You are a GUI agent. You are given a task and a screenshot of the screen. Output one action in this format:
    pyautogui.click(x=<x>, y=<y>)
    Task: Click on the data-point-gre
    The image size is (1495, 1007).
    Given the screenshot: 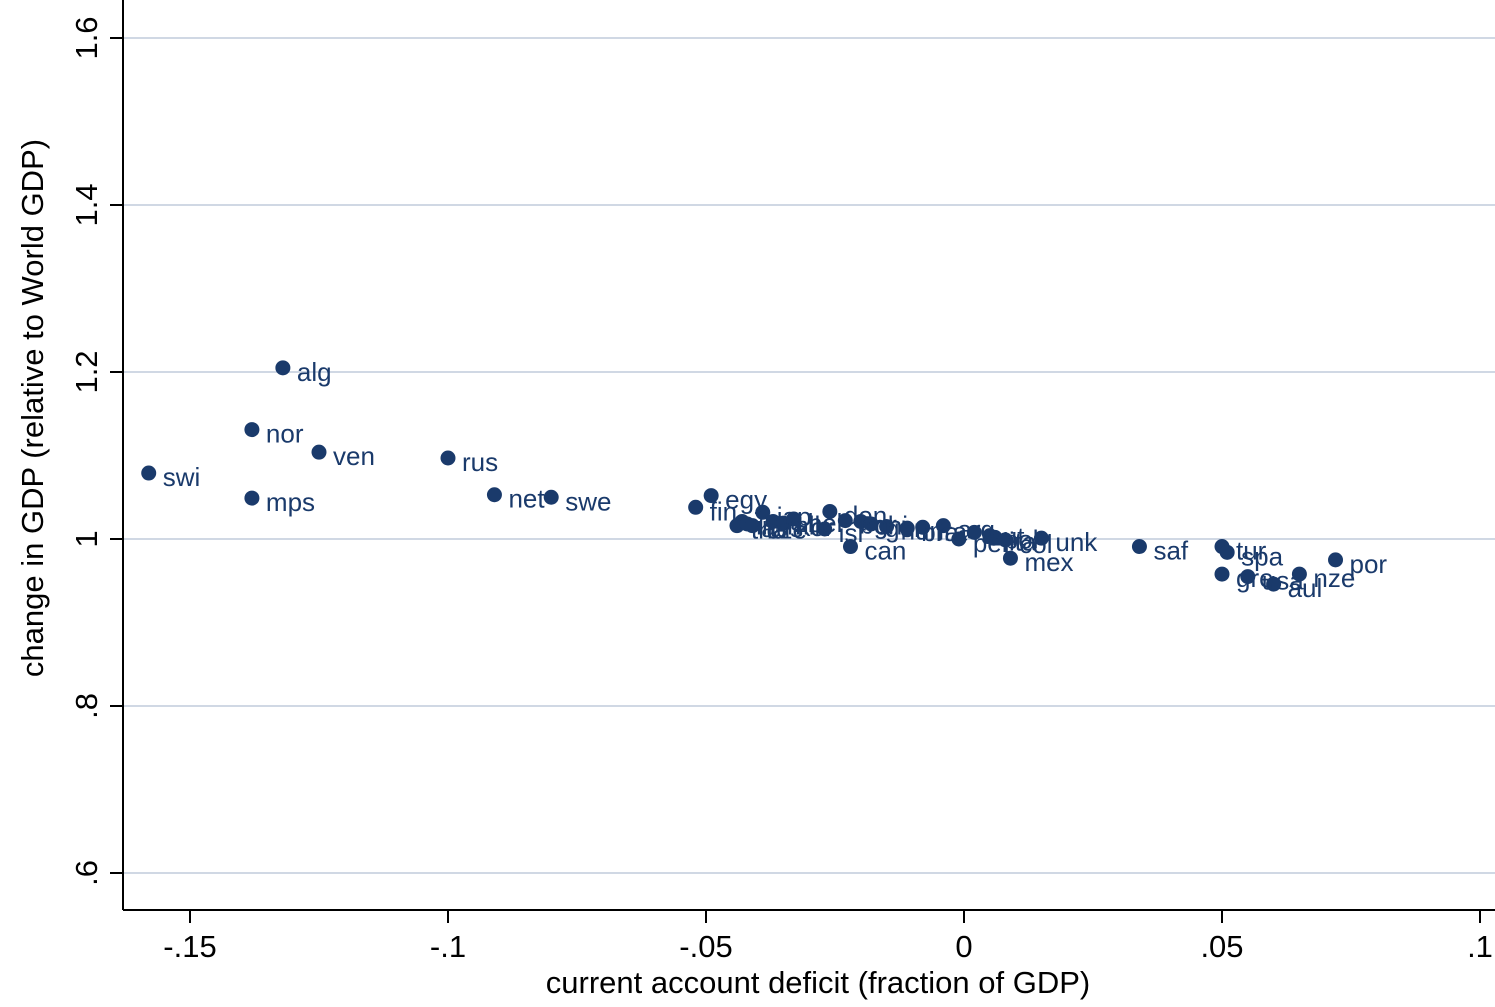 What is the action you would take?
    pyautogui.click(x=1222, y=574)
    